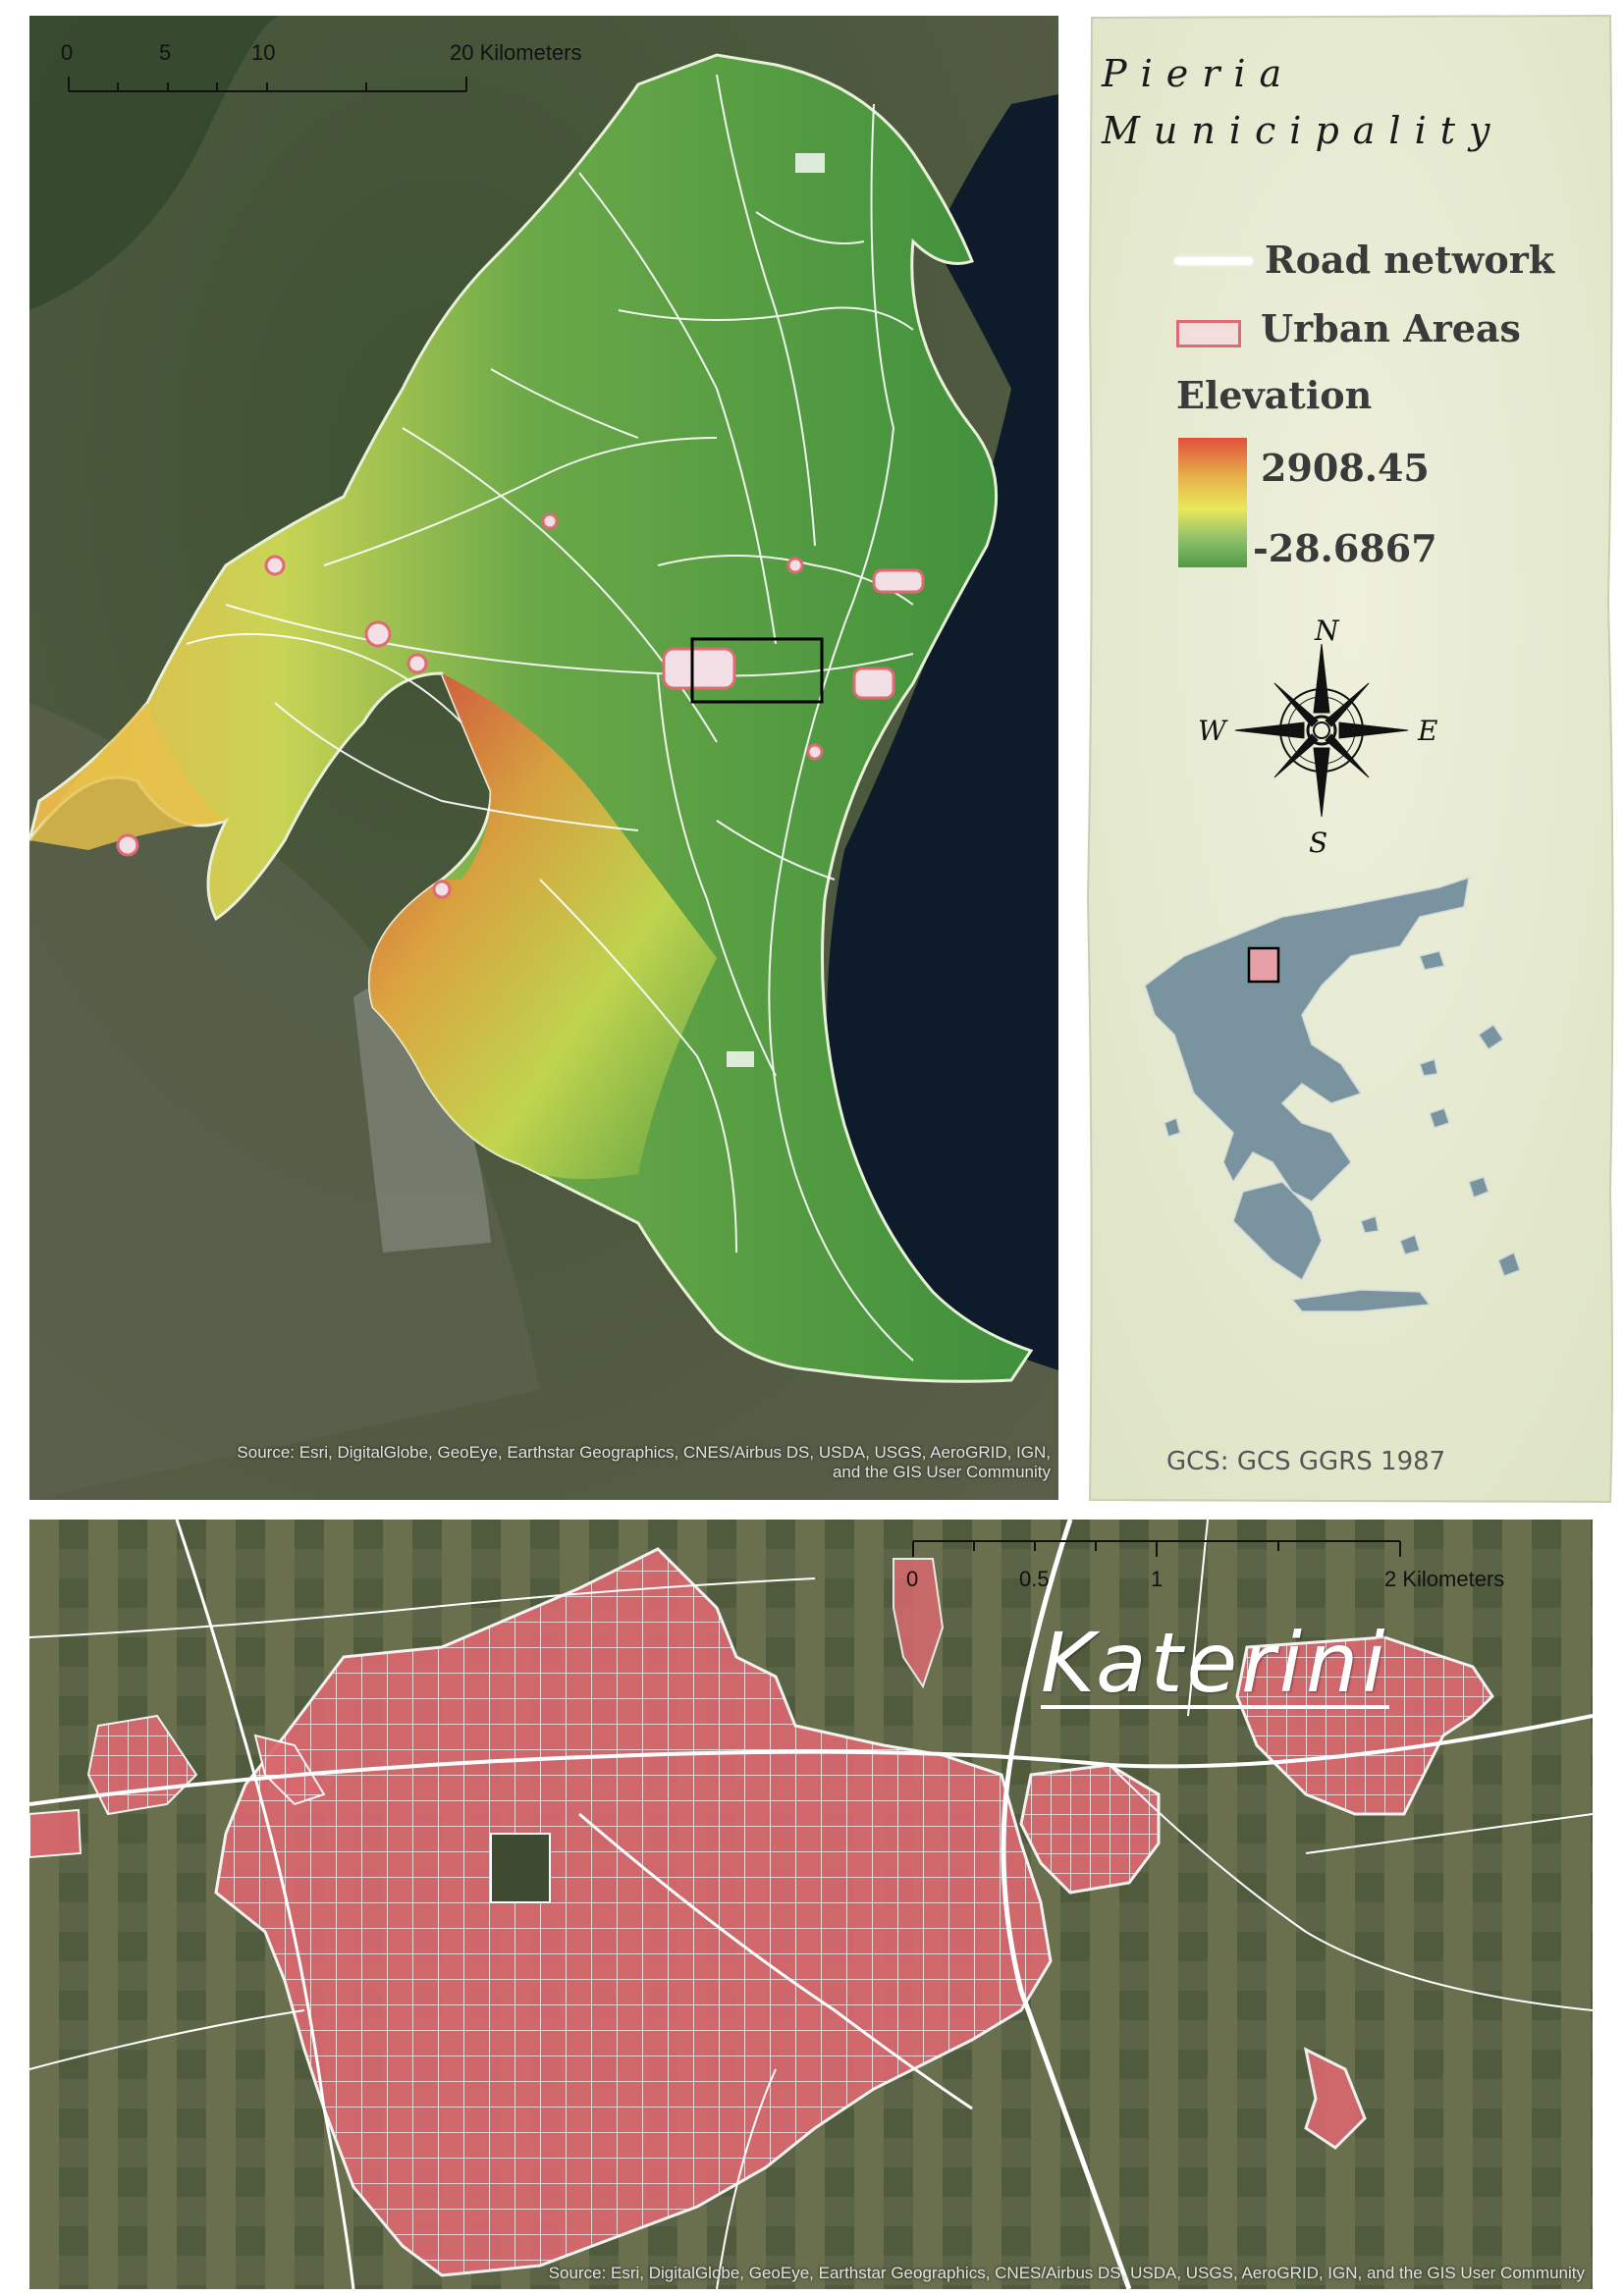  What do you see at coordinates (1205, 1566) in the screenshot?
I see `inset-scale-bar: 0 0.5 1 2 Kilometers` at bounding box center [1205, 1566].